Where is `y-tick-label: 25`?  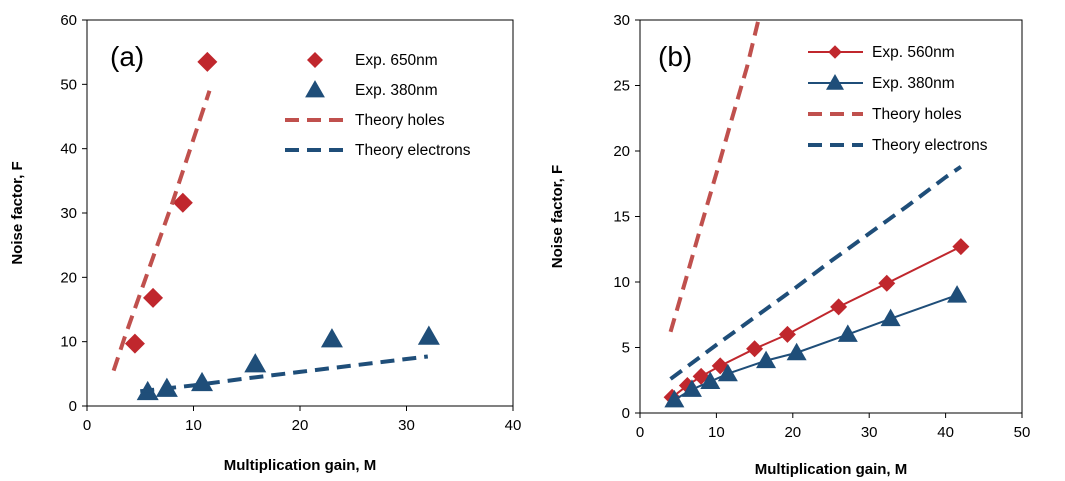
y-tick-label: 25 is located at coordinates (621, 86).